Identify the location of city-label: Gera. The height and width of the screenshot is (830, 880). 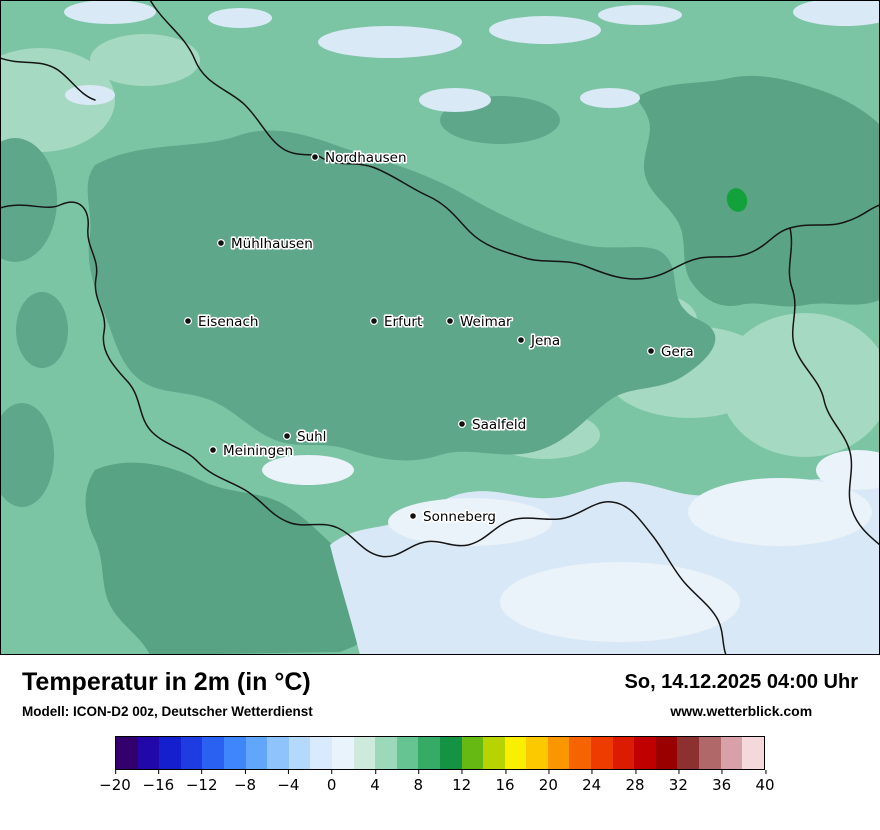
(677, 352).